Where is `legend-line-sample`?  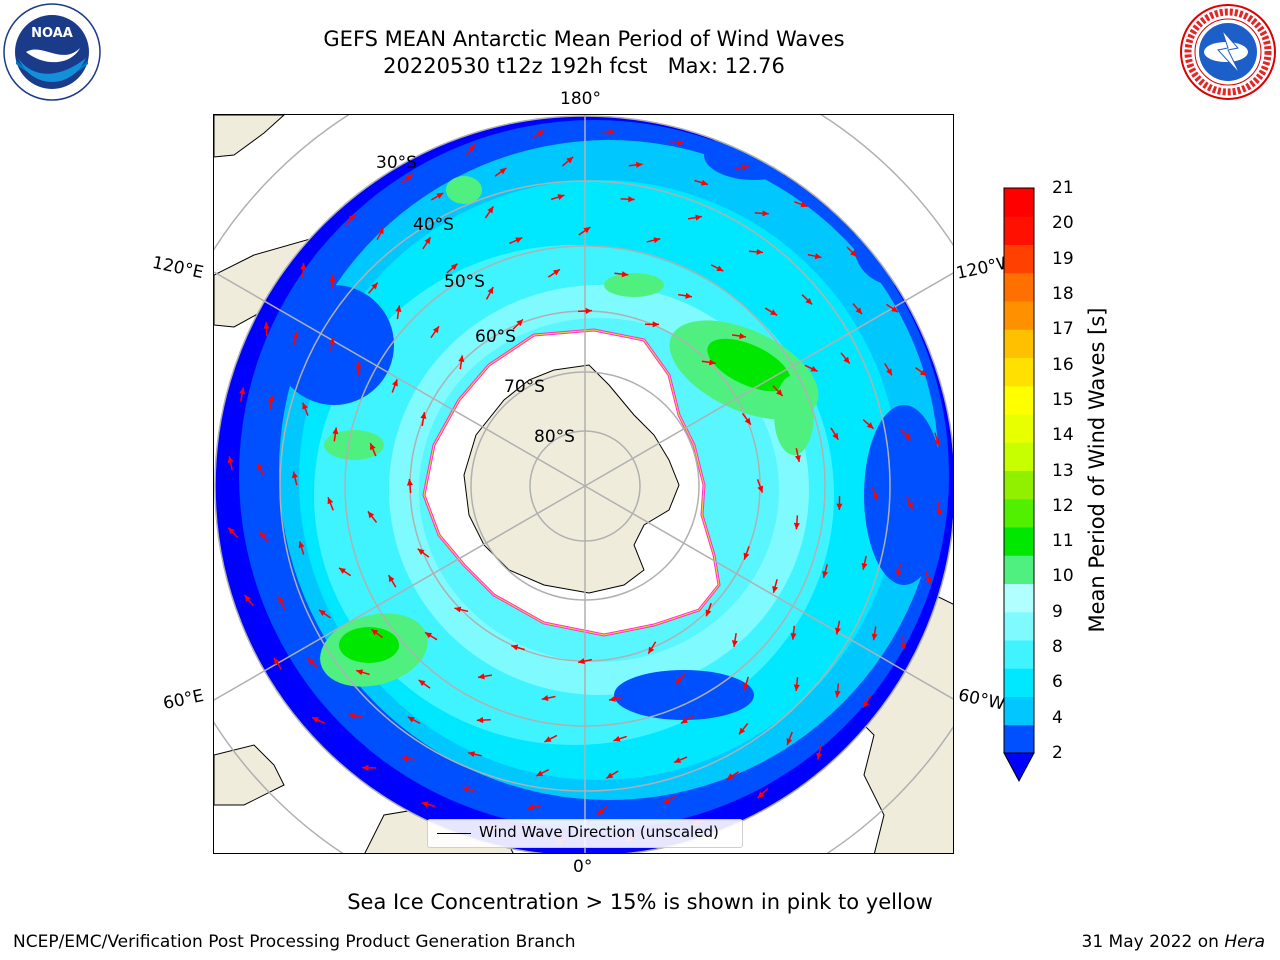
legend-line-sample is located at coordinates (454, 833).